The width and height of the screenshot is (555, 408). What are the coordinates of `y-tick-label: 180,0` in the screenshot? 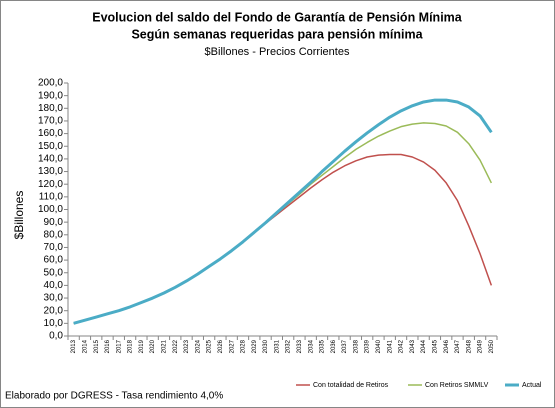 It's located at (50, 108).